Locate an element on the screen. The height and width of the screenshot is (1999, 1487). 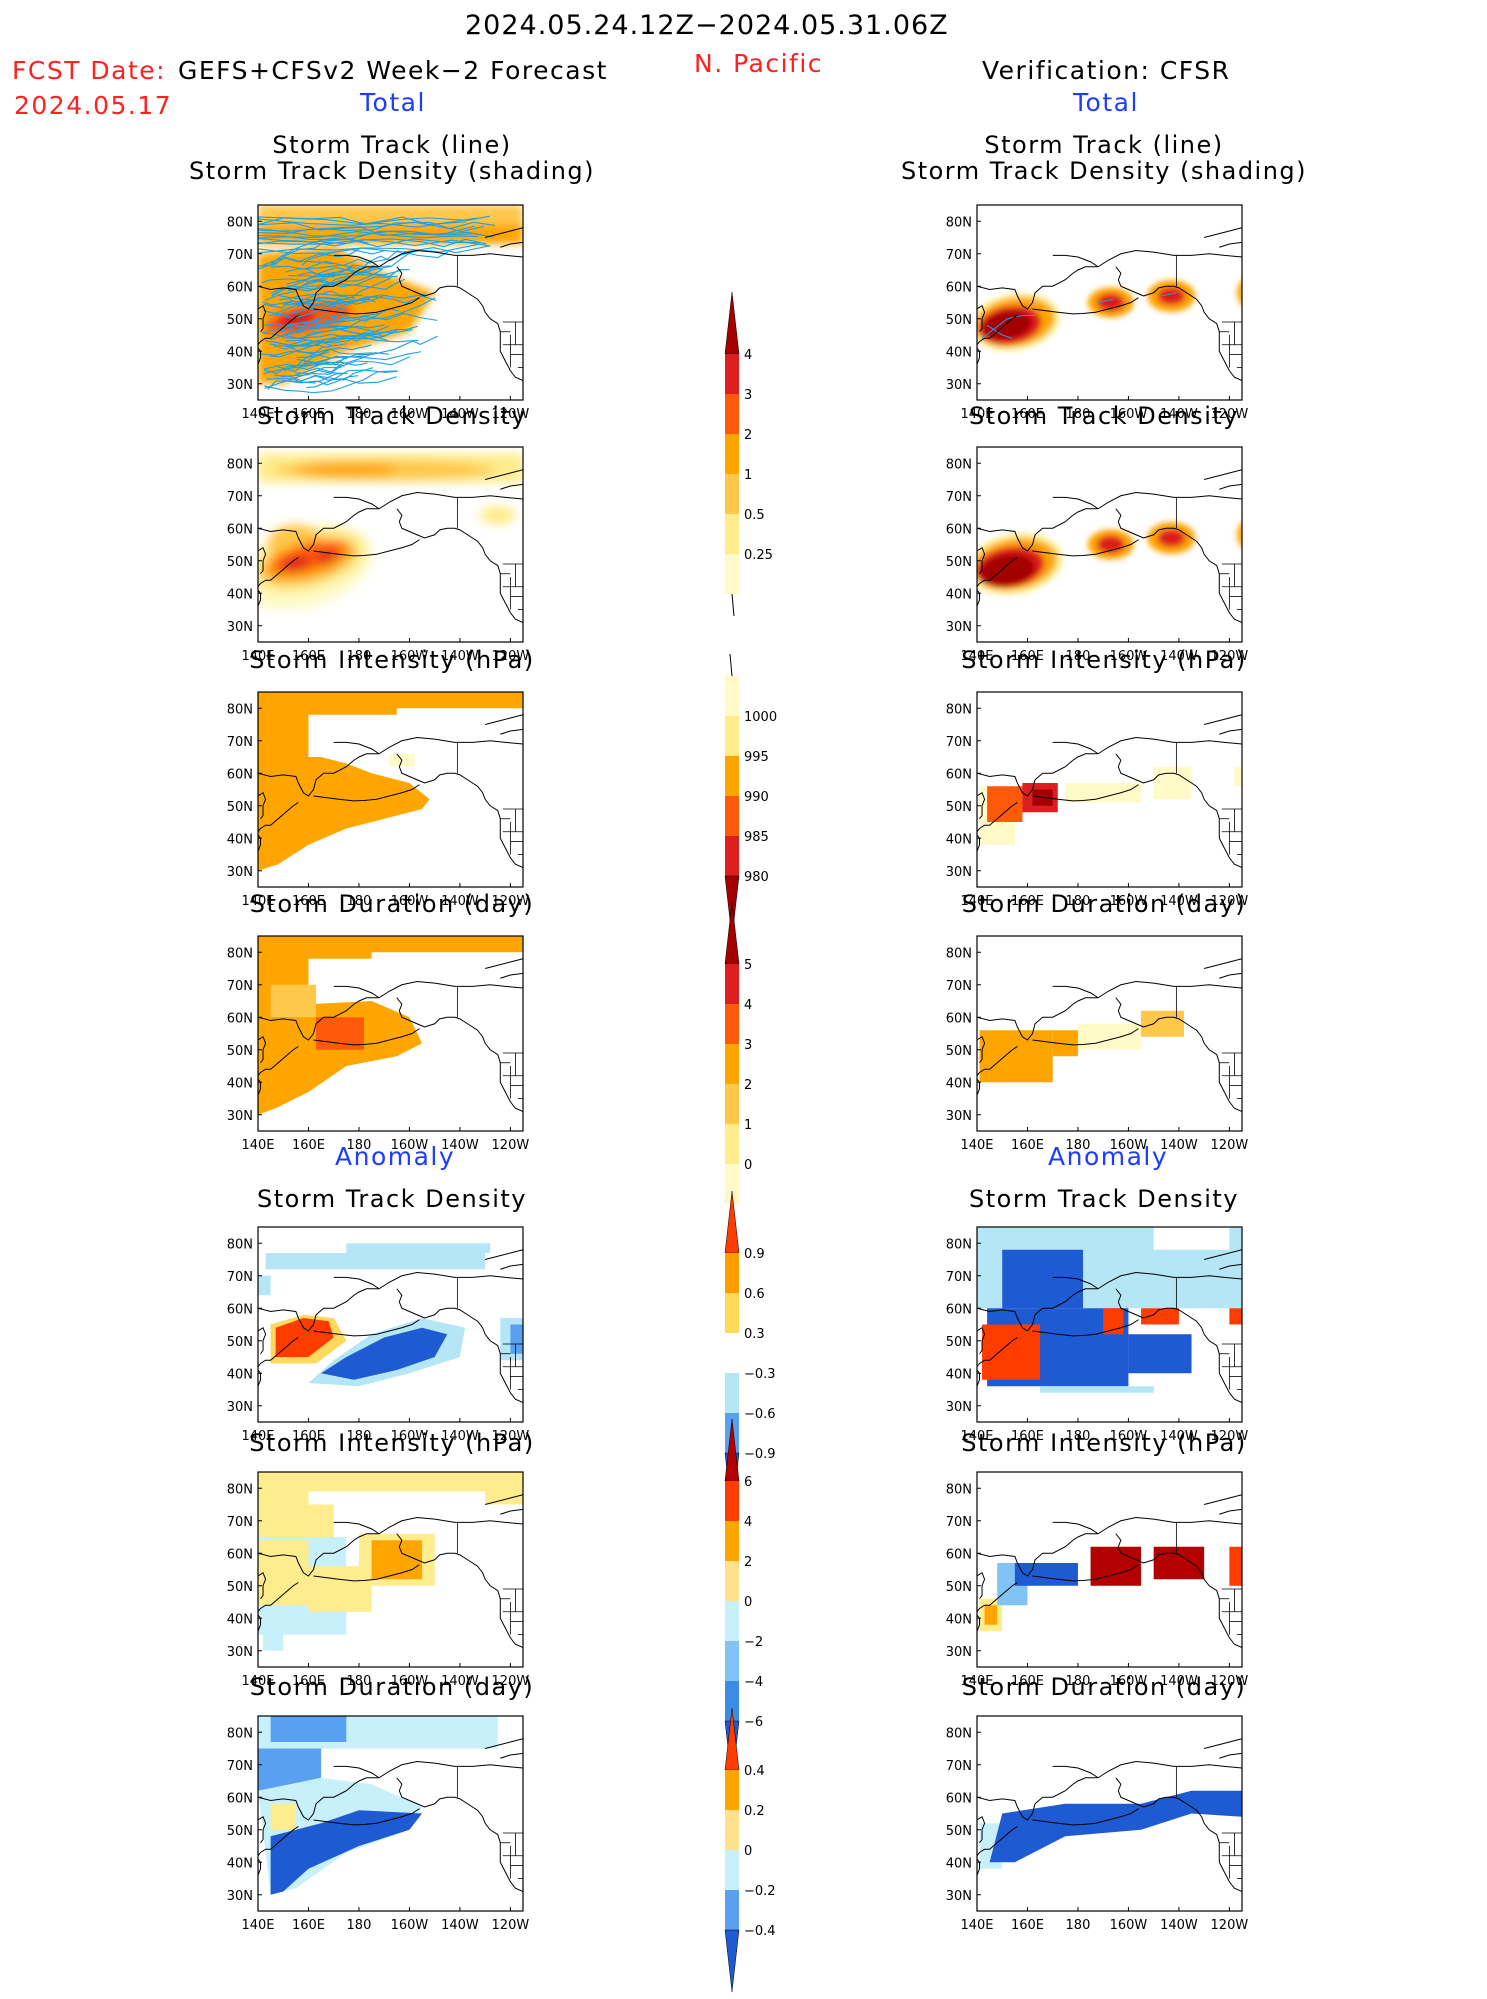
map-frame is located at coordinates (1109, 1324).